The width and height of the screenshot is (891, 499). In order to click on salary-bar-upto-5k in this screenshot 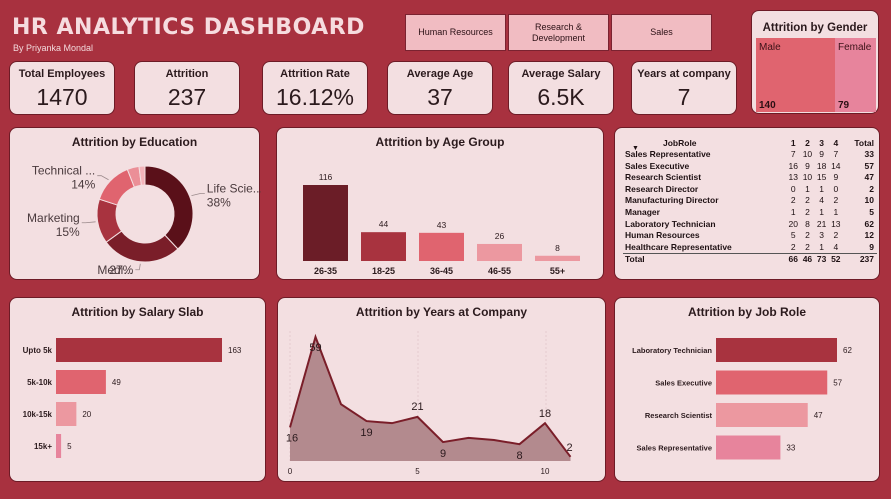, I will do `click(139, 350)`.